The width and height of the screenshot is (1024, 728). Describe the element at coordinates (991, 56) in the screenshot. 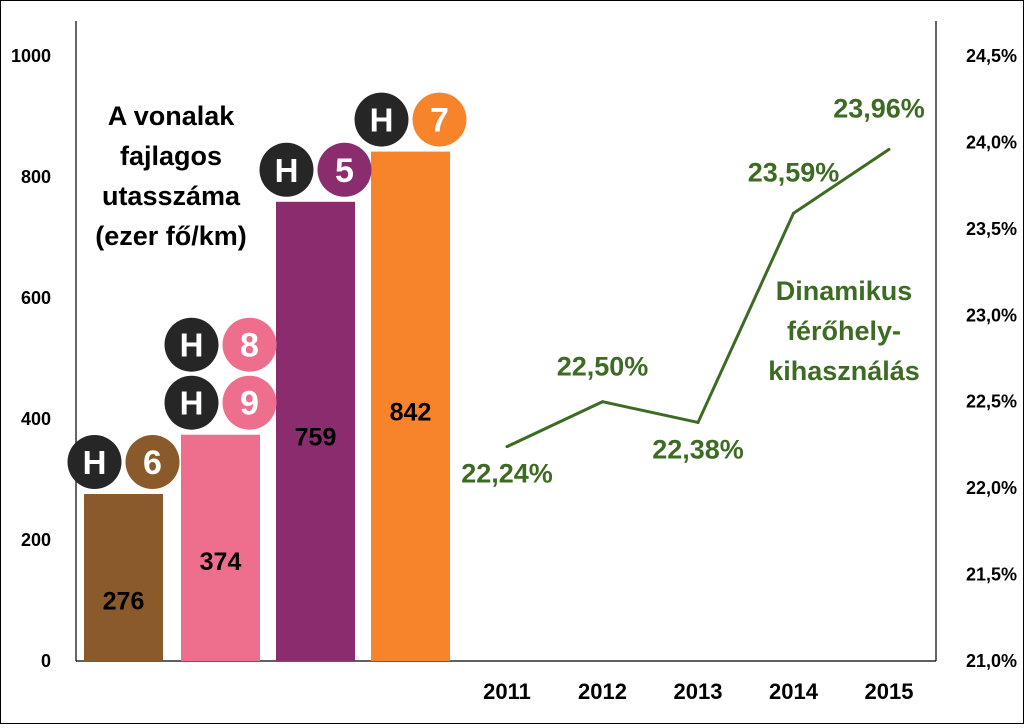

I see `right-tick-label: 24,5%` at that location.